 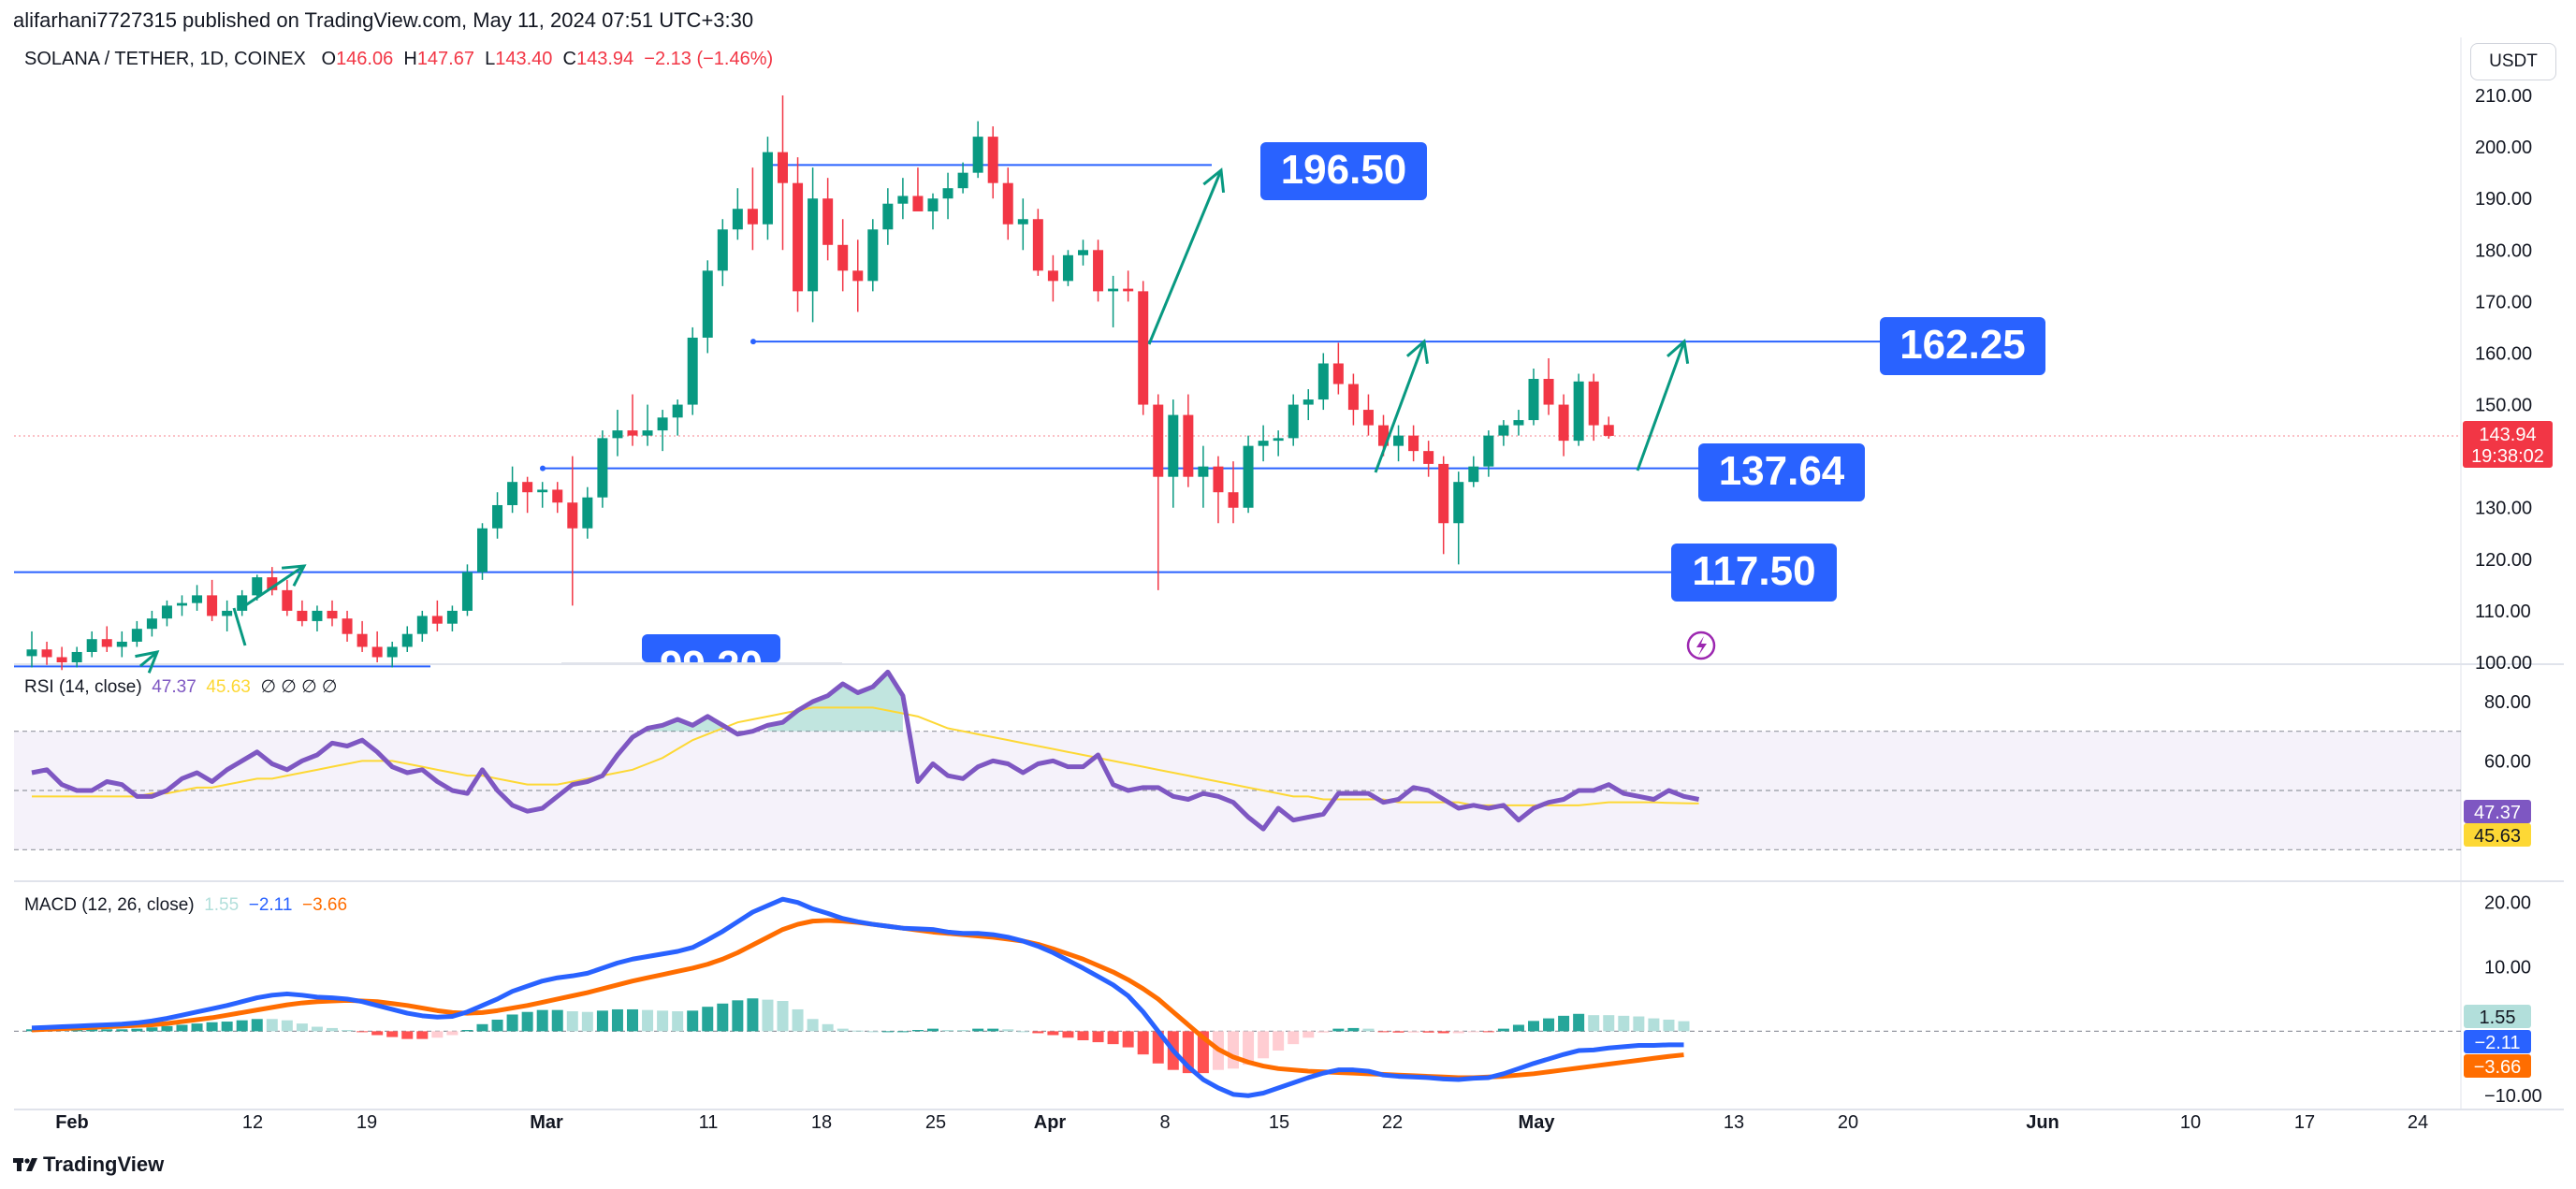 What do you see at coordinates (711, 666) in the screenshot?
I see `level-label-text: 99.20` at bounding box center [711, 666].